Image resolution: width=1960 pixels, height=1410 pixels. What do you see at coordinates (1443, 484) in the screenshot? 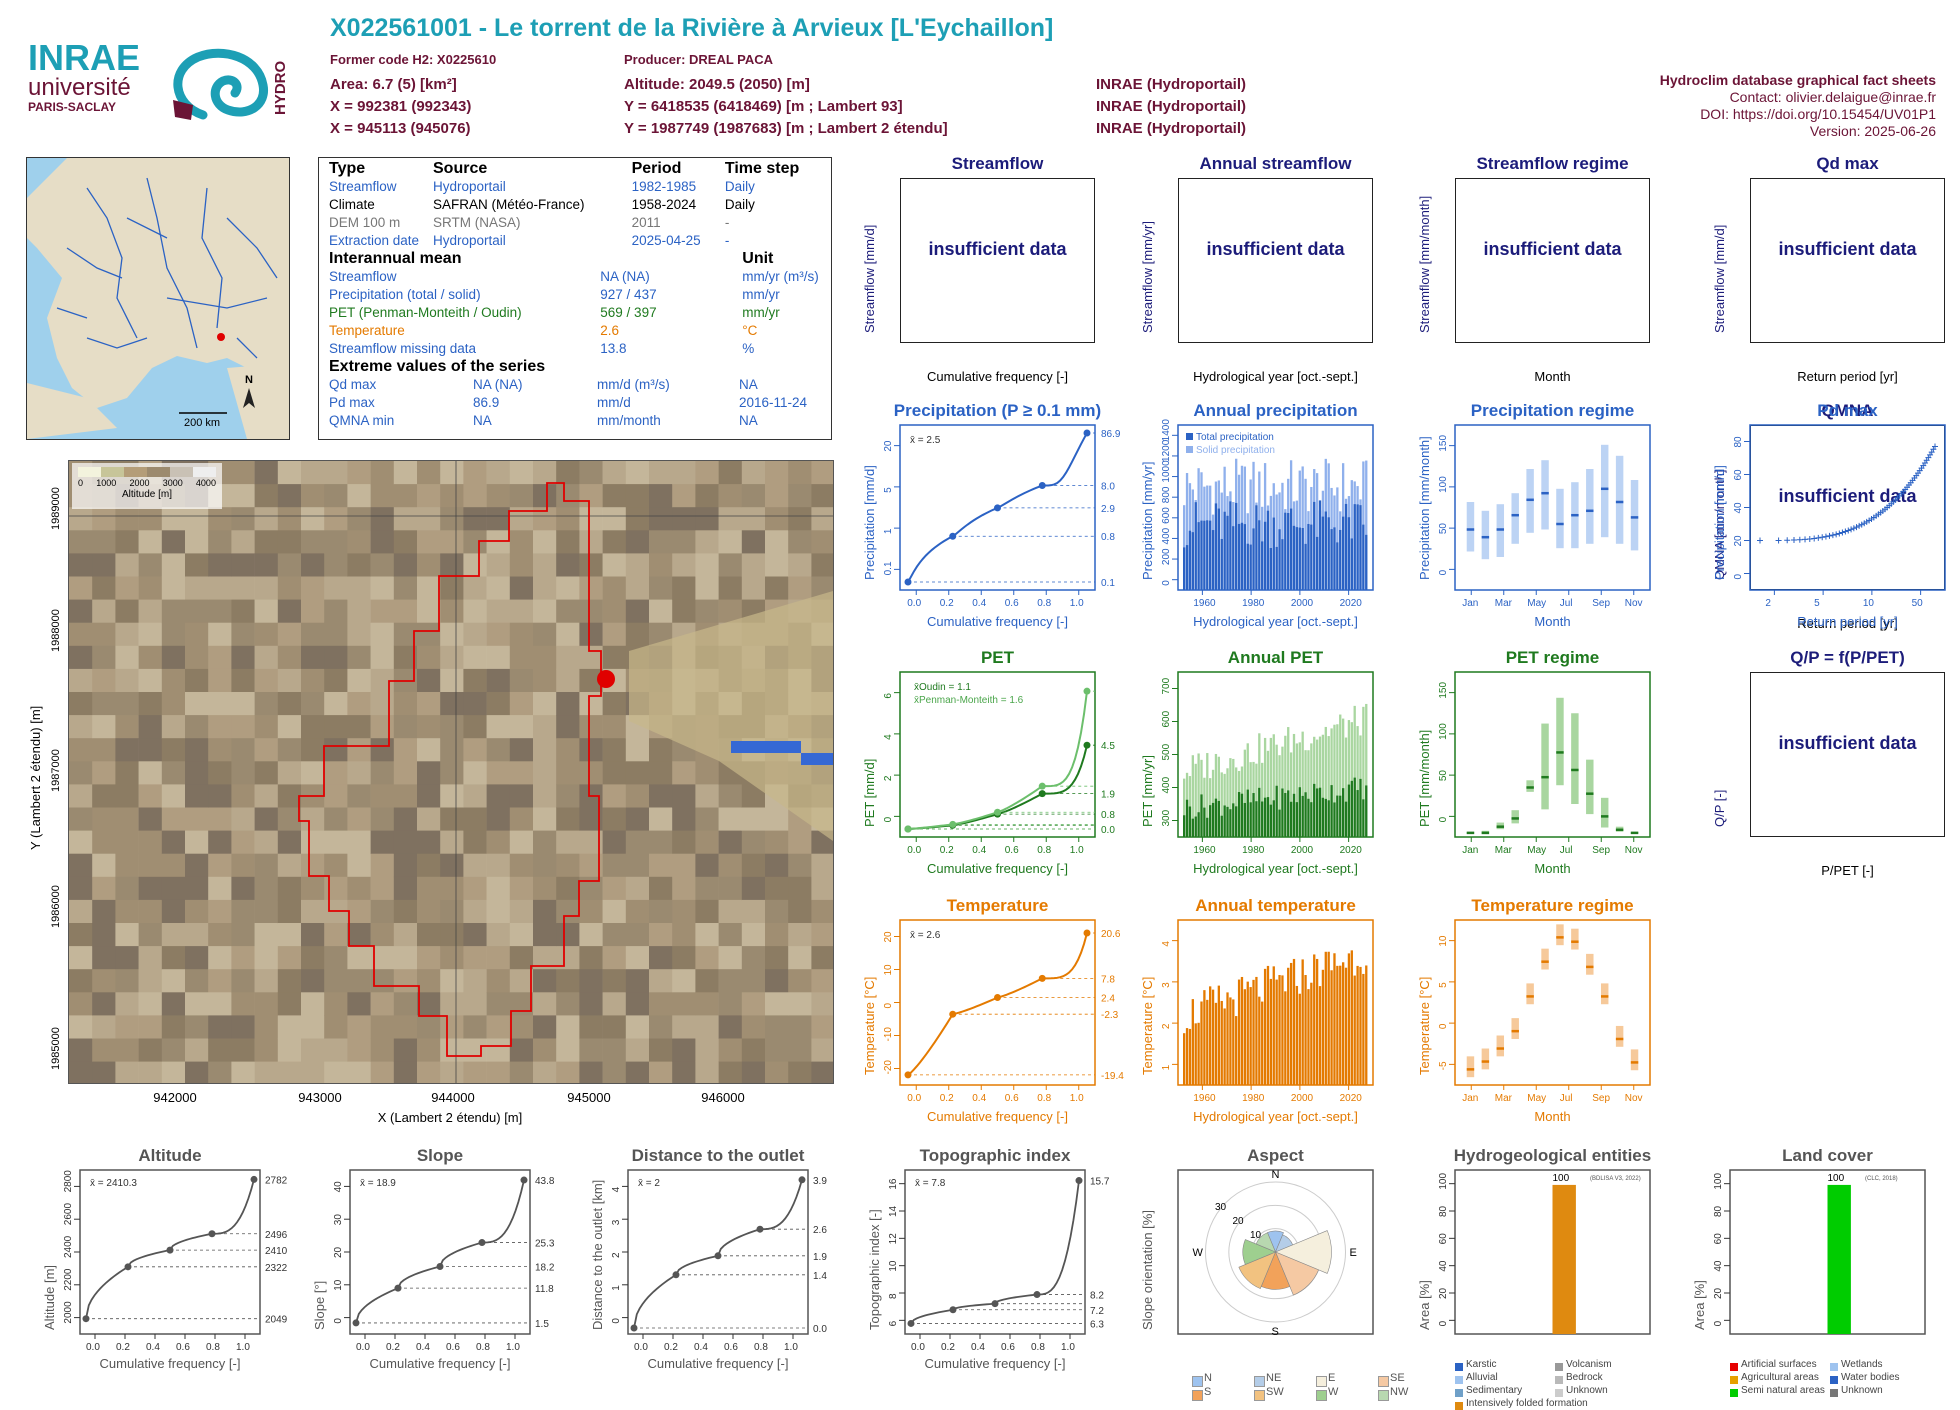
I see `y-tick-label: 100` at bounding box center [1443, 484].